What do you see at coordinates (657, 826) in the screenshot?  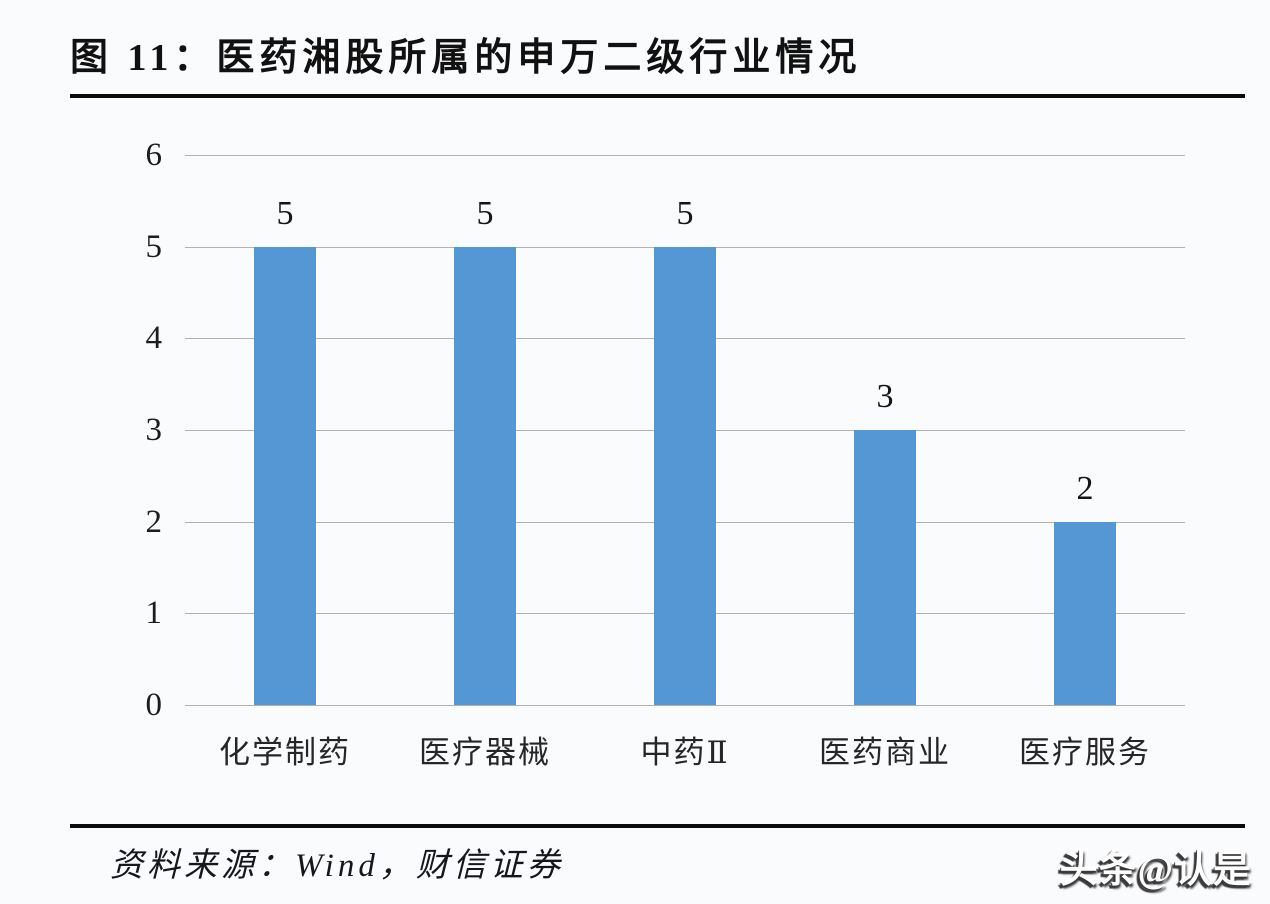 I see `footer-divider-line` at bounding box center [657, 826].